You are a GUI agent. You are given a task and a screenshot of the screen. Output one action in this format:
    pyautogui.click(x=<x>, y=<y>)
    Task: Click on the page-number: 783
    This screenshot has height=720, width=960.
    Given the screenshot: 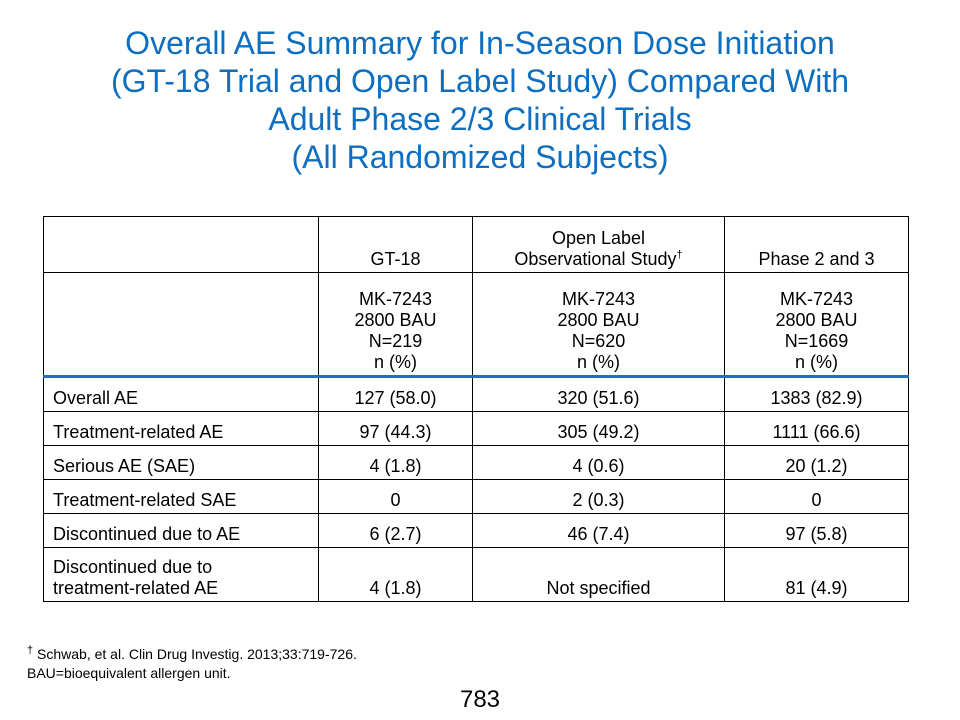 What is the action you would take?
    pyautogui.click(x=480, y=699)
    